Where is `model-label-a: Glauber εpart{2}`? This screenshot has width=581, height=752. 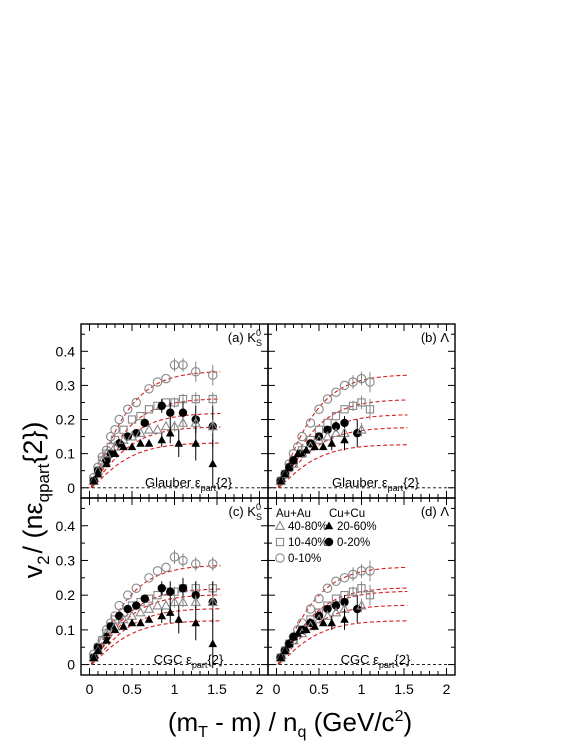 model-label-a: Glauber εpart{2} is located at coordinates (189, 484).